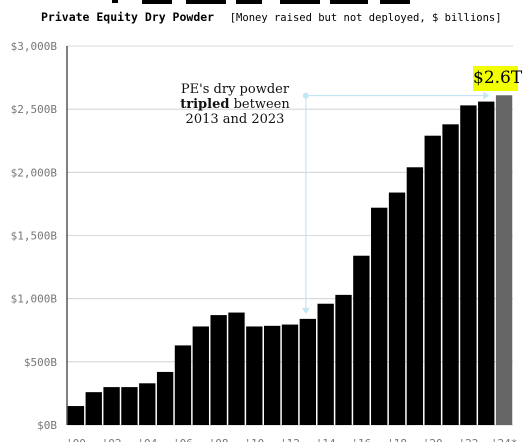  I want to click on latest-value-callout: $2.6T, so click(497, 78).